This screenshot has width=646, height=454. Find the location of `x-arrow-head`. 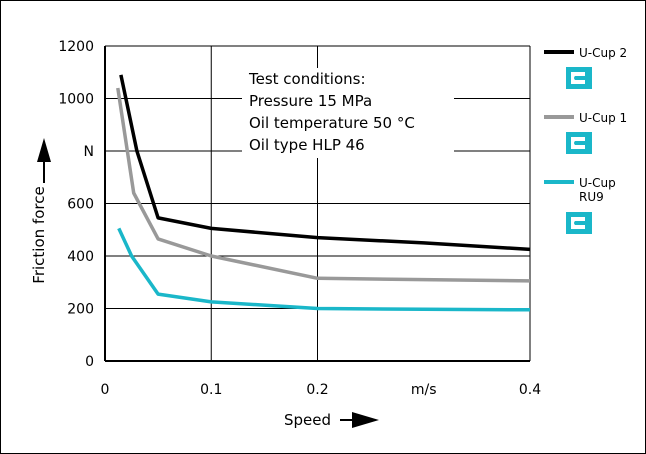

x-arrow-head is located at coordinates (365, 420).